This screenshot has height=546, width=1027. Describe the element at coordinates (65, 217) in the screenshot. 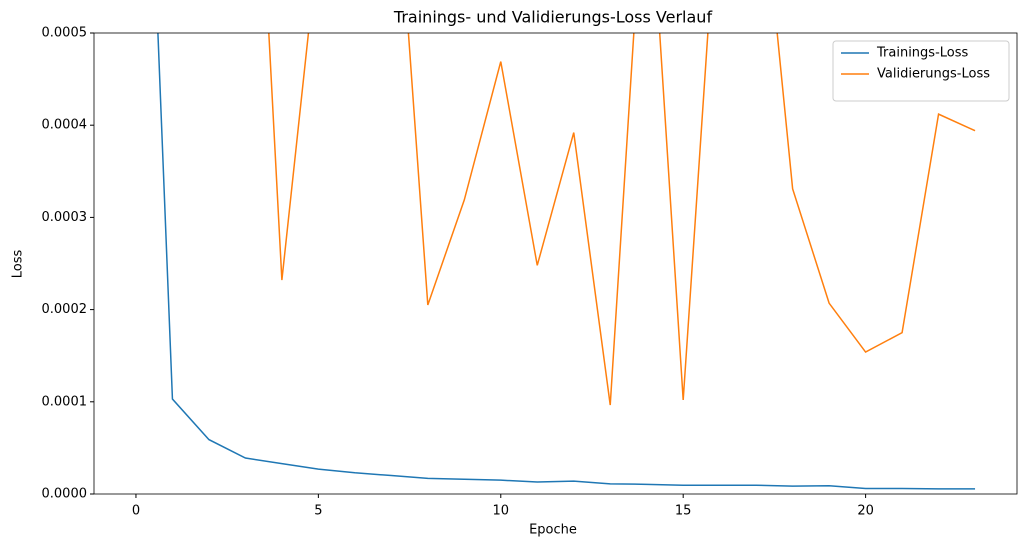

I see `y-tick-label: 0.0003` at that location.